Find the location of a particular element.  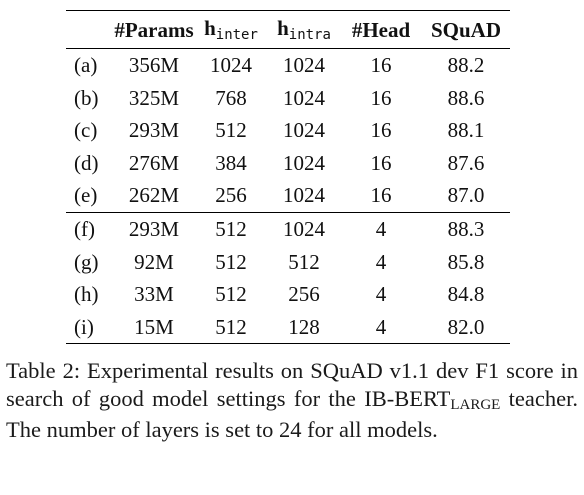

table-header: #Params hinter hintra #Head SQuAD is located at coordinates (288, 29).